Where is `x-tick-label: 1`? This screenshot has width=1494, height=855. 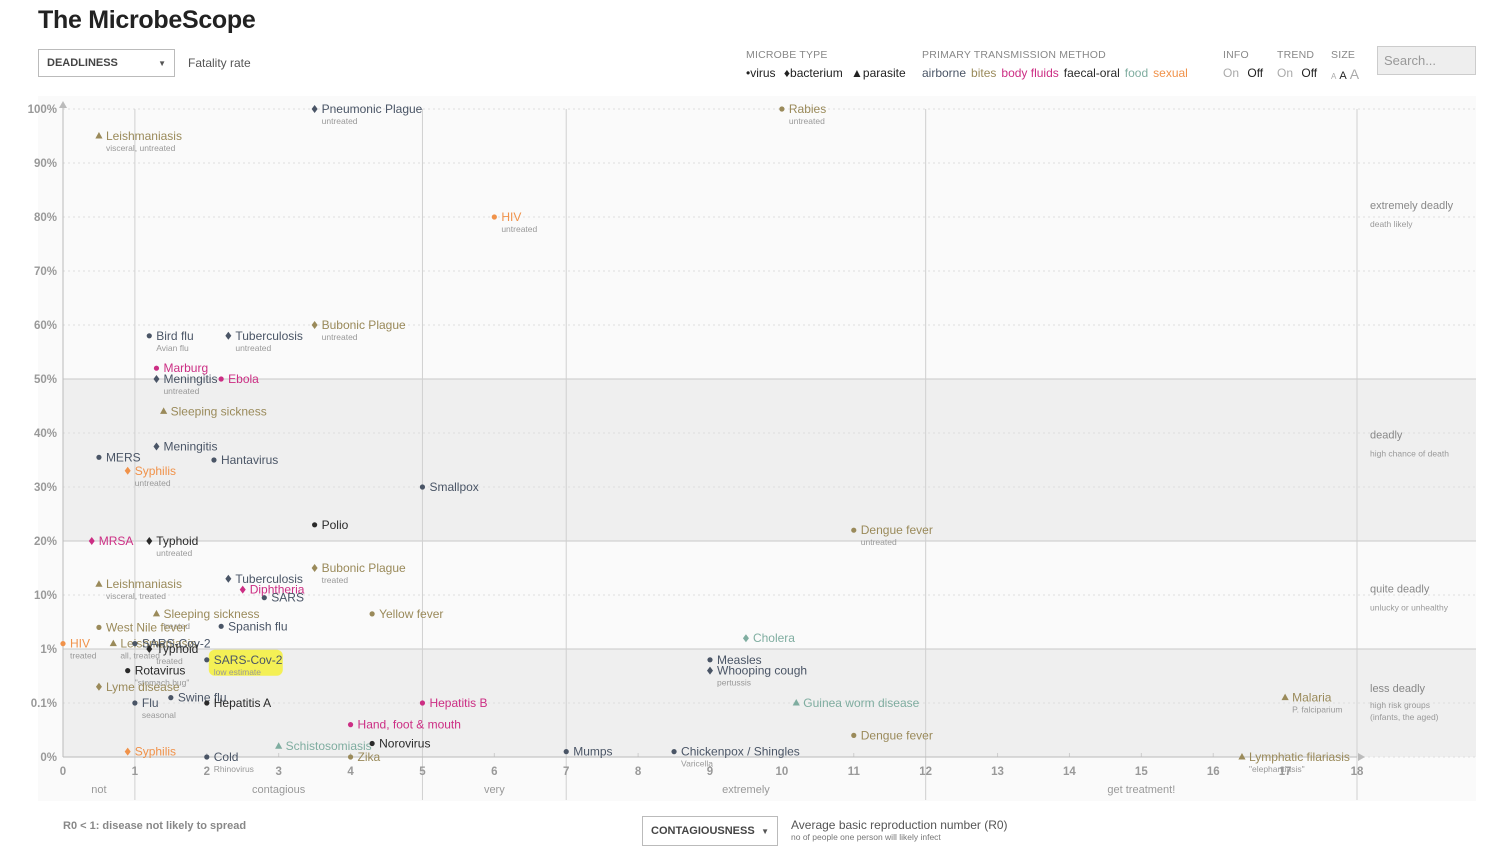
x-tick-label: 1 is located at coordinates (135, 772).